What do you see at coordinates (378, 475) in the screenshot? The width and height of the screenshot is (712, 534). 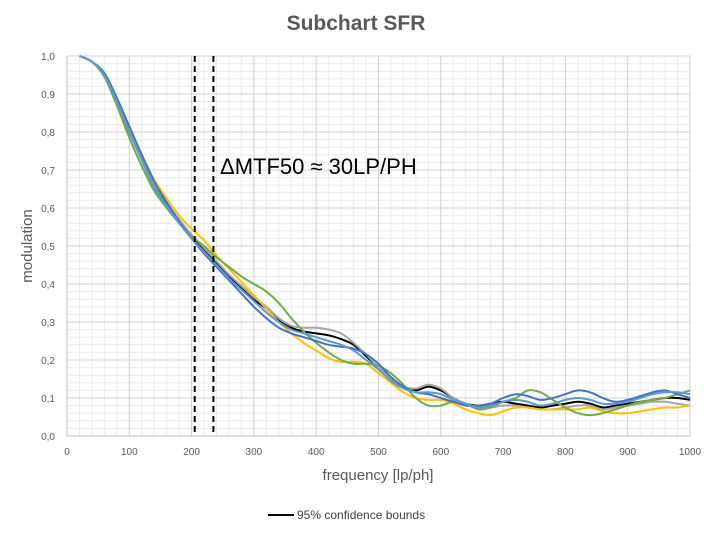 I see `x-axis-label: frequency [lp/ph]` at bounding box center [378, 475].